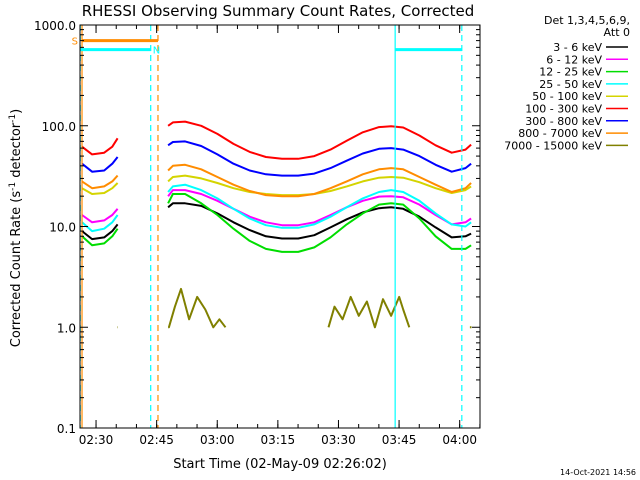  I want to click on mode-label-0: S, so click(75, 42).